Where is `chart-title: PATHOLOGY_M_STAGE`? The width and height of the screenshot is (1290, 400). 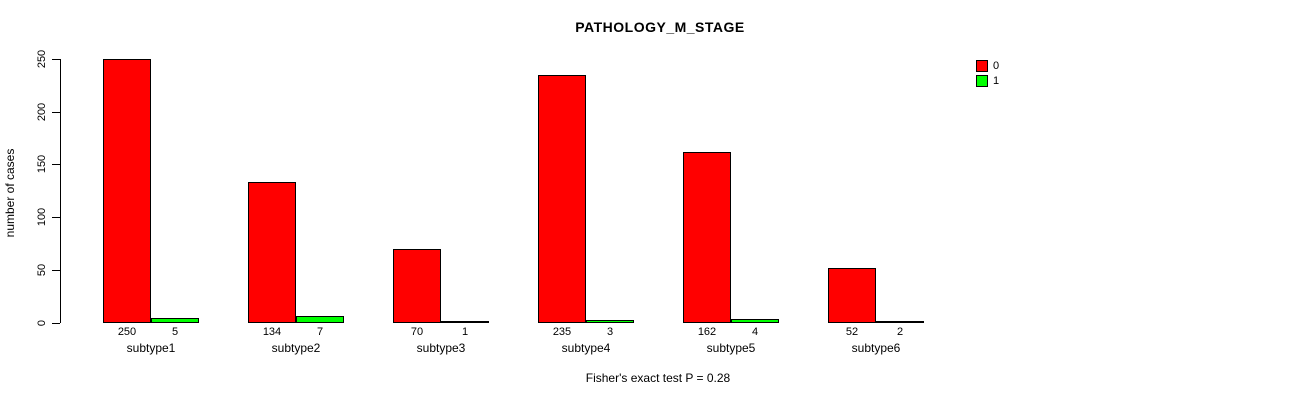 chart-title: PATHOLOGY_M_STAGE is located at coordinates (660, 27).